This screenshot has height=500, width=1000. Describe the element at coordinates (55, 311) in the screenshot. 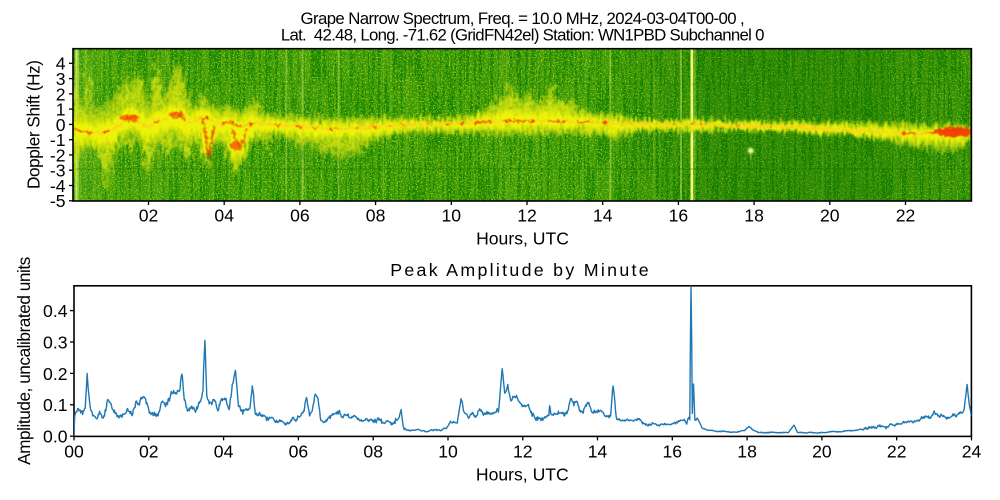

I see `svg-text: 0.4` at that location.